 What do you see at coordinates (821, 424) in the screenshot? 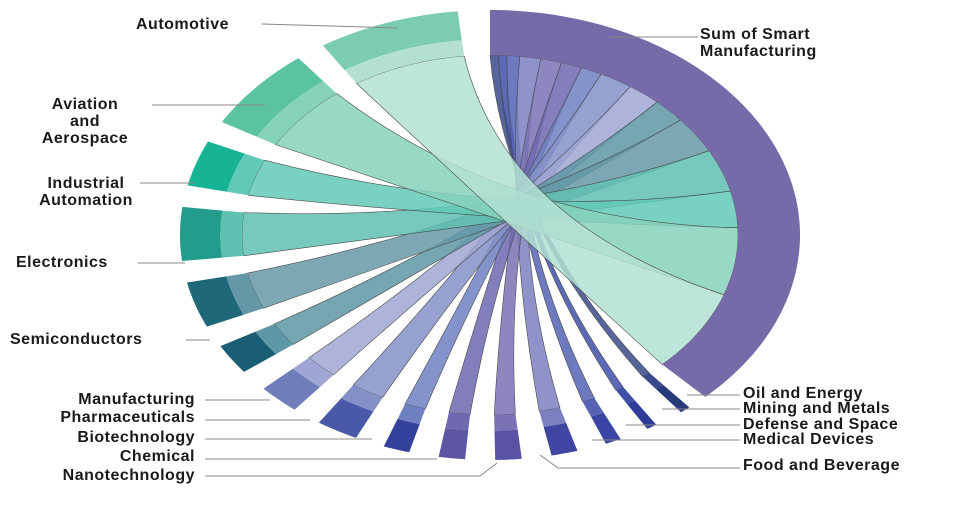
I see `label-defense: Defense and Space` at bounding box center [821, 424].